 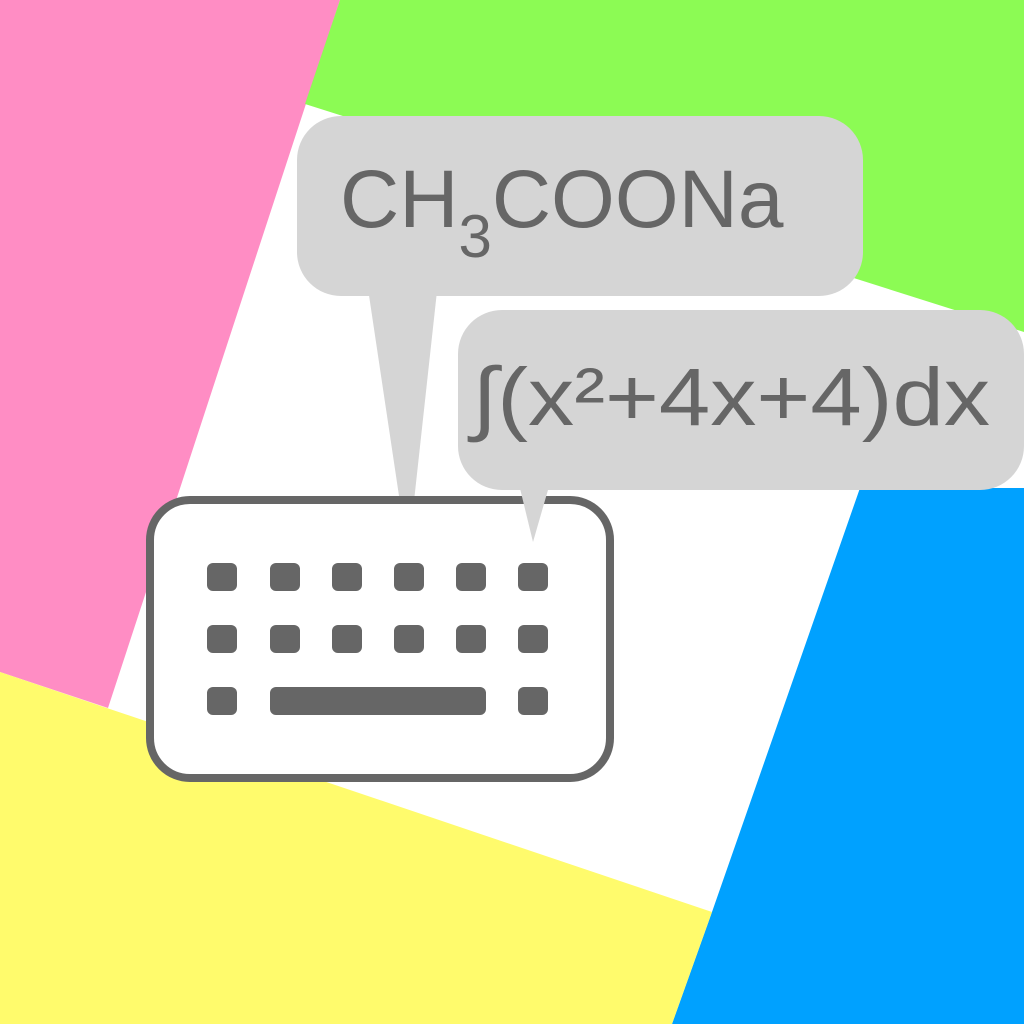 I want to click on keyboard-frame, so click(x=380, y=639).